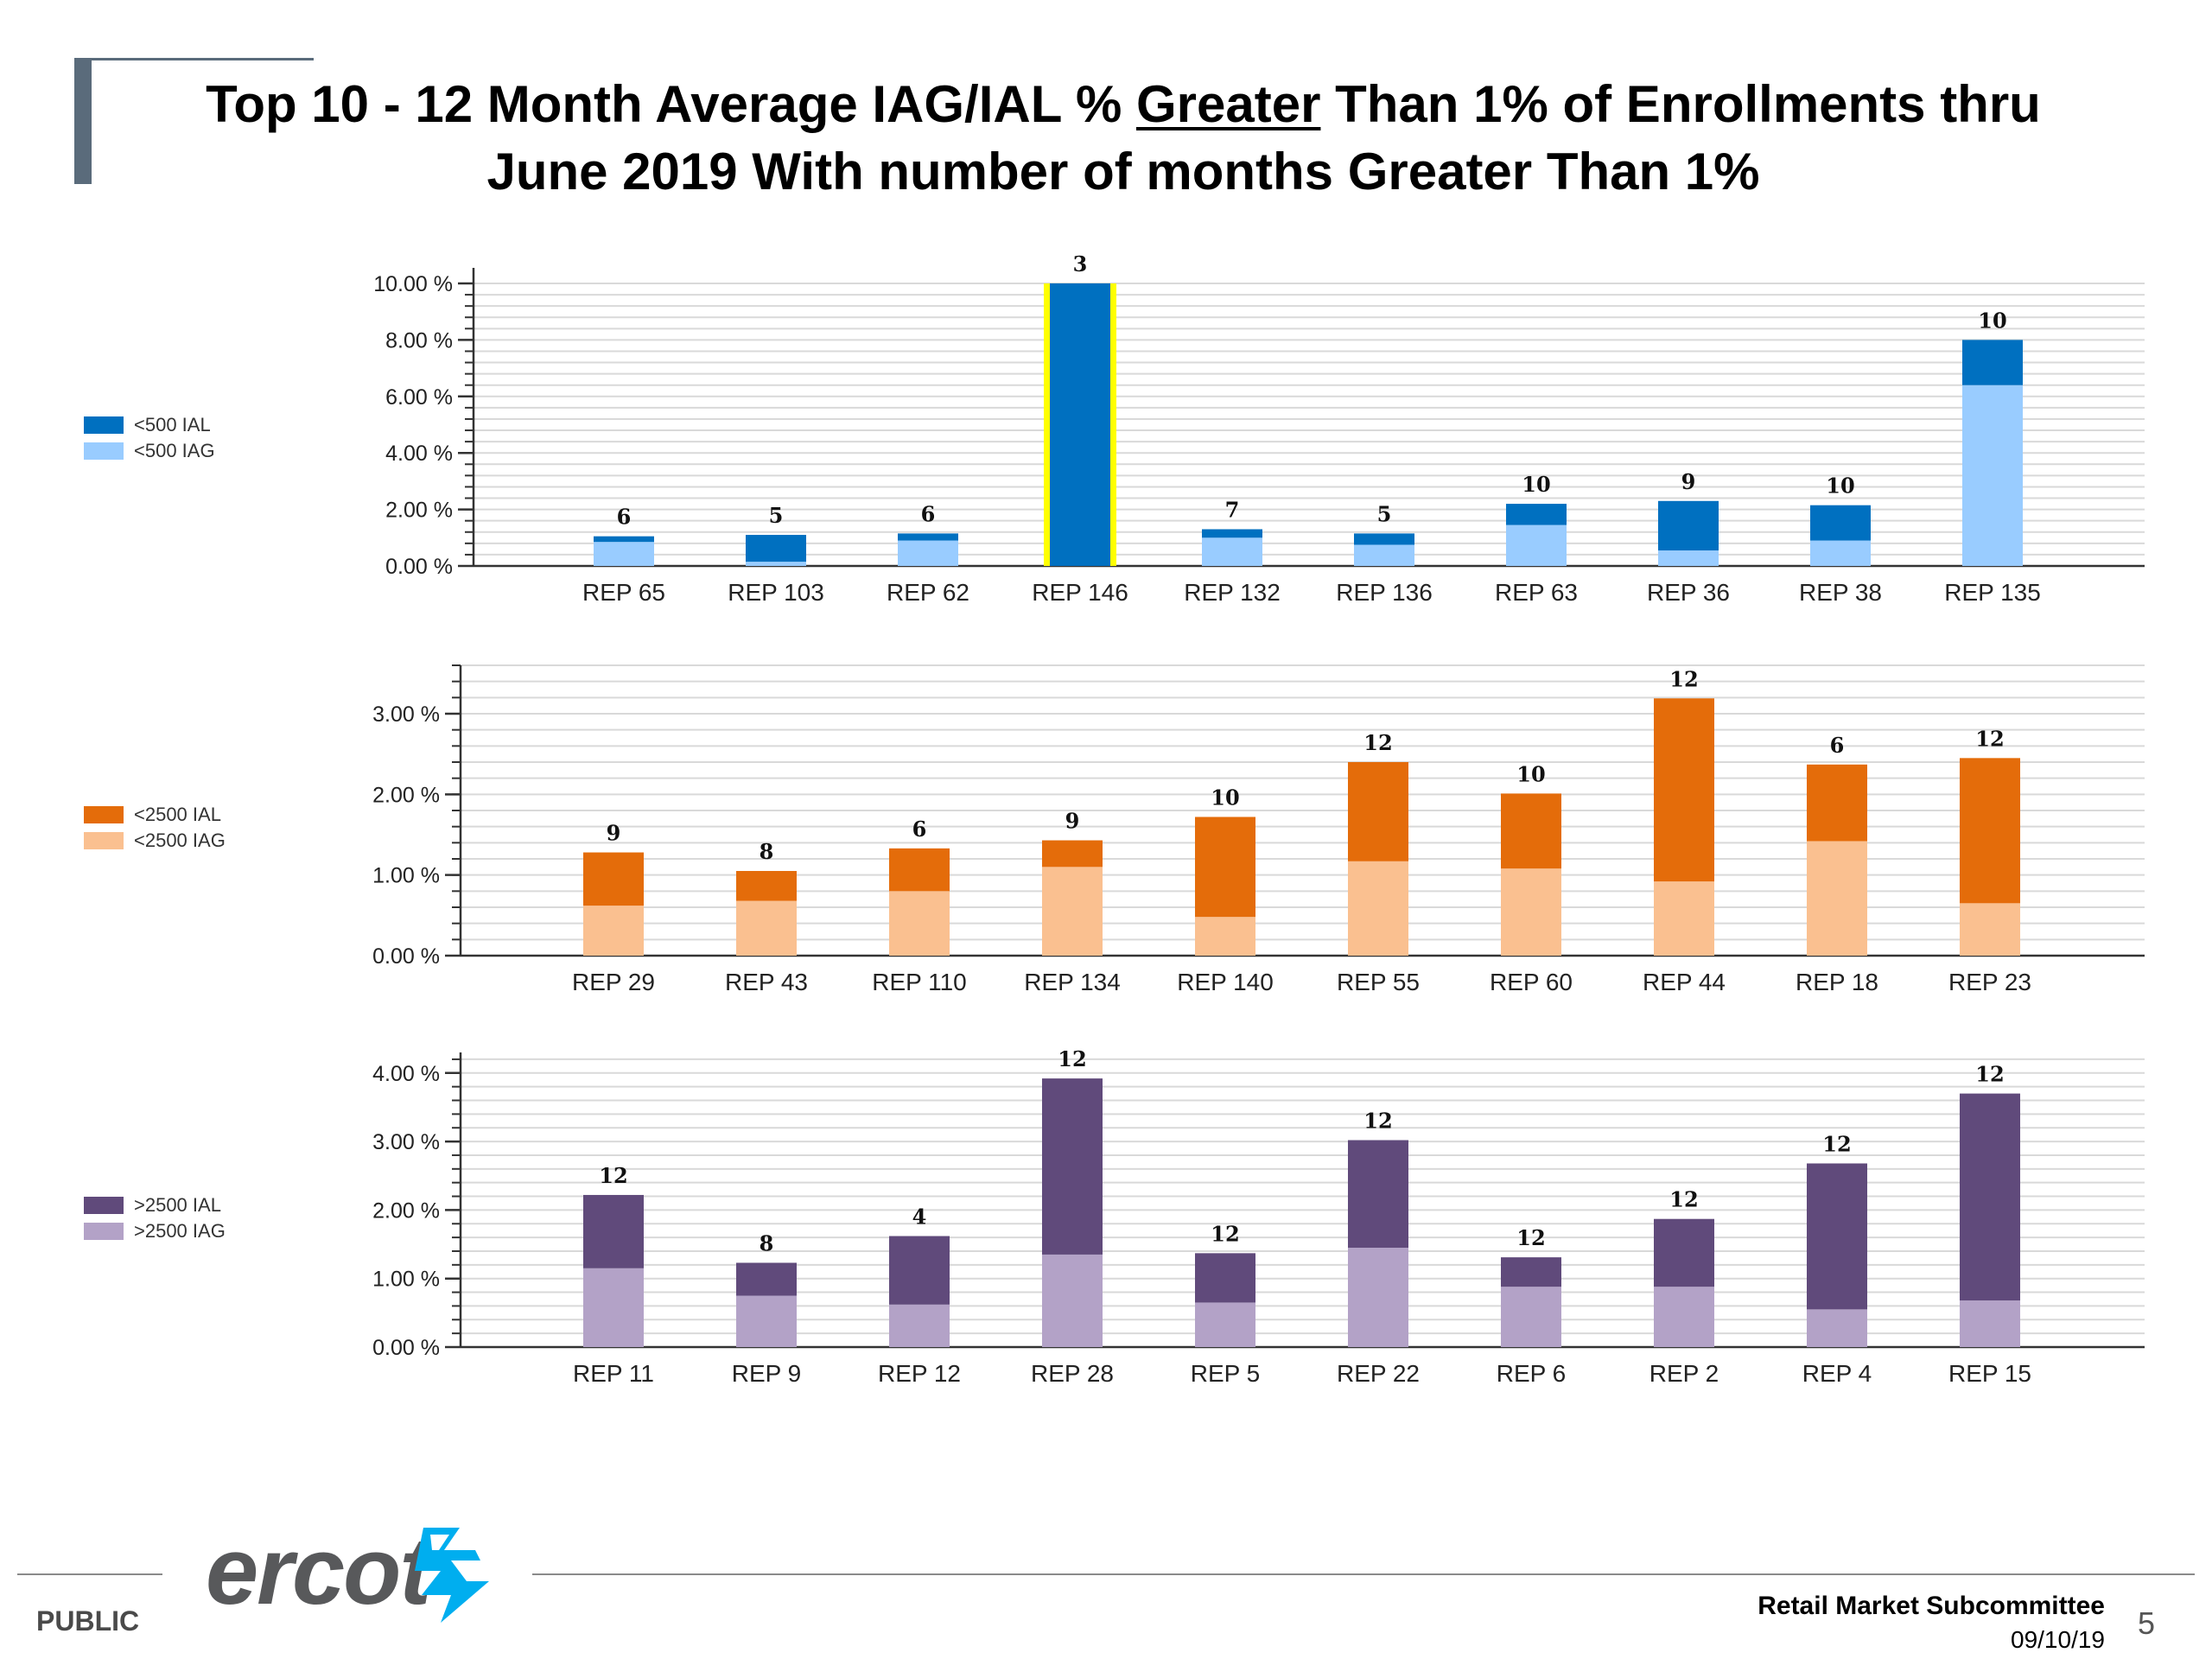 This screenshot has height=1659, width=2212. I want to click on title-underlined-word: Greater, so click(1228, 104).